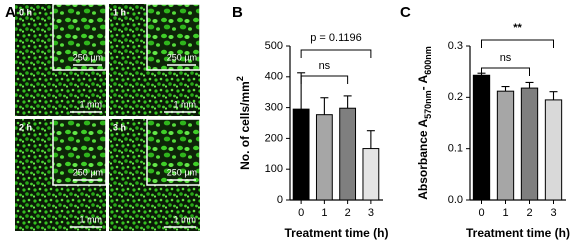 The width and height of the screenshot is (575, 242). I want to click on y-axis-label-part: No. of cells/mm, so click(245, 125).